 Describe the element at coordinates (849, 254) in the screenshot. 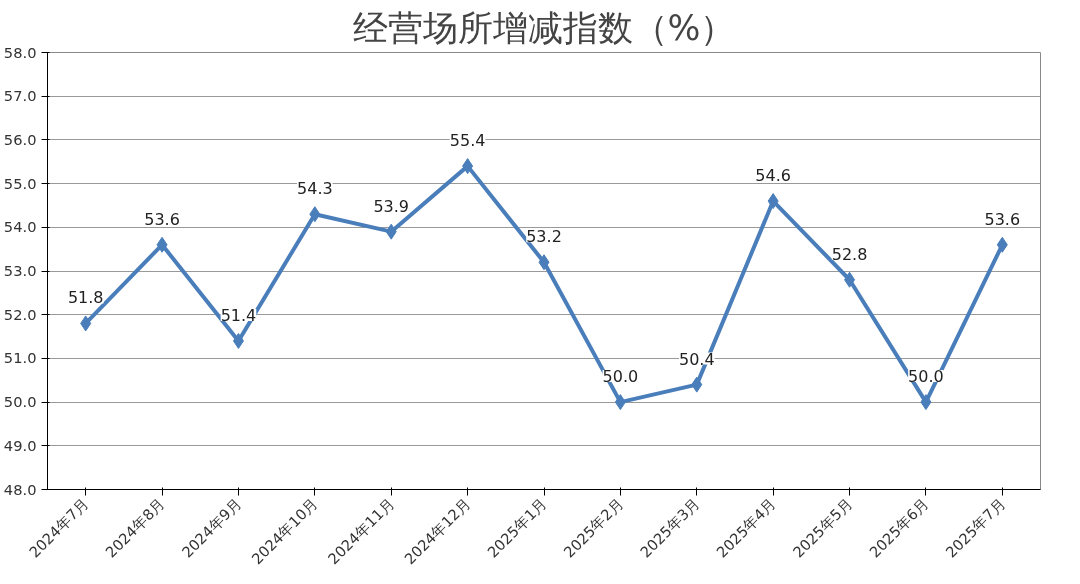

I see `data-label: 52.8` at that location.